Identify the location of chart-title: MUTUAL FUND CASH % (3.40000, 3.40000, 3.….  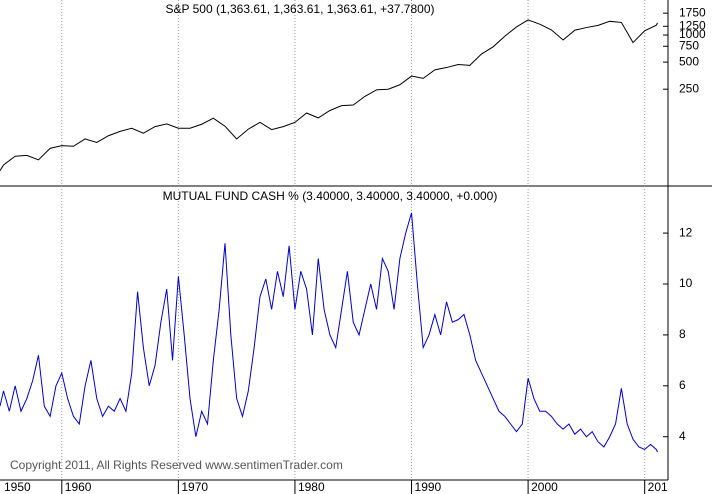
(330, 196).